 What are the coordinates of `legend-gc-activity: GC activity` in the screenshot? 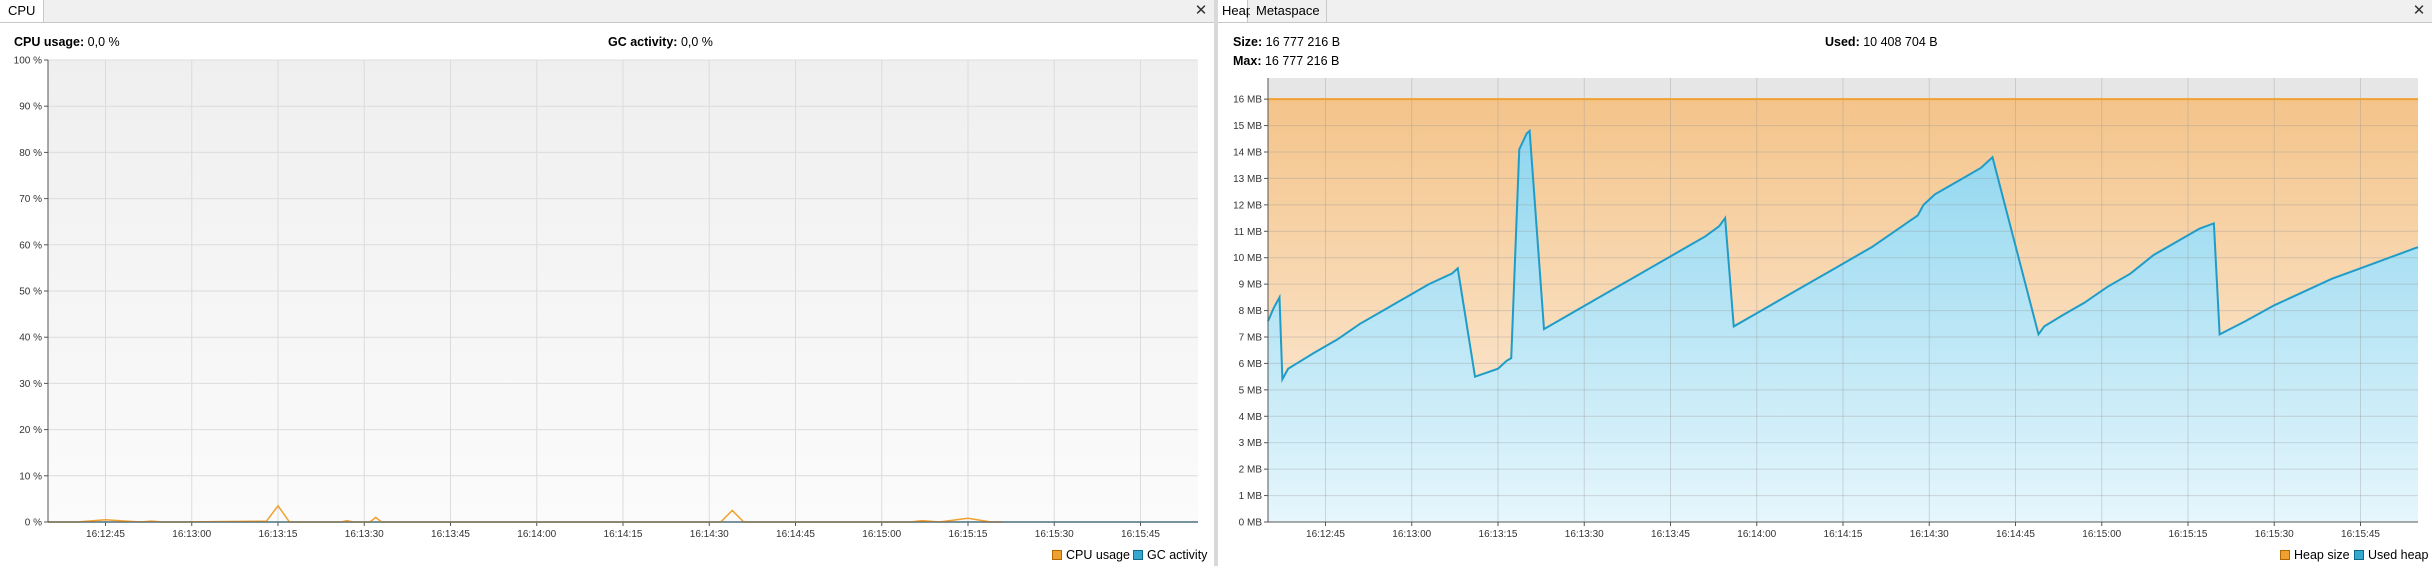 It's located at (1170, 555).